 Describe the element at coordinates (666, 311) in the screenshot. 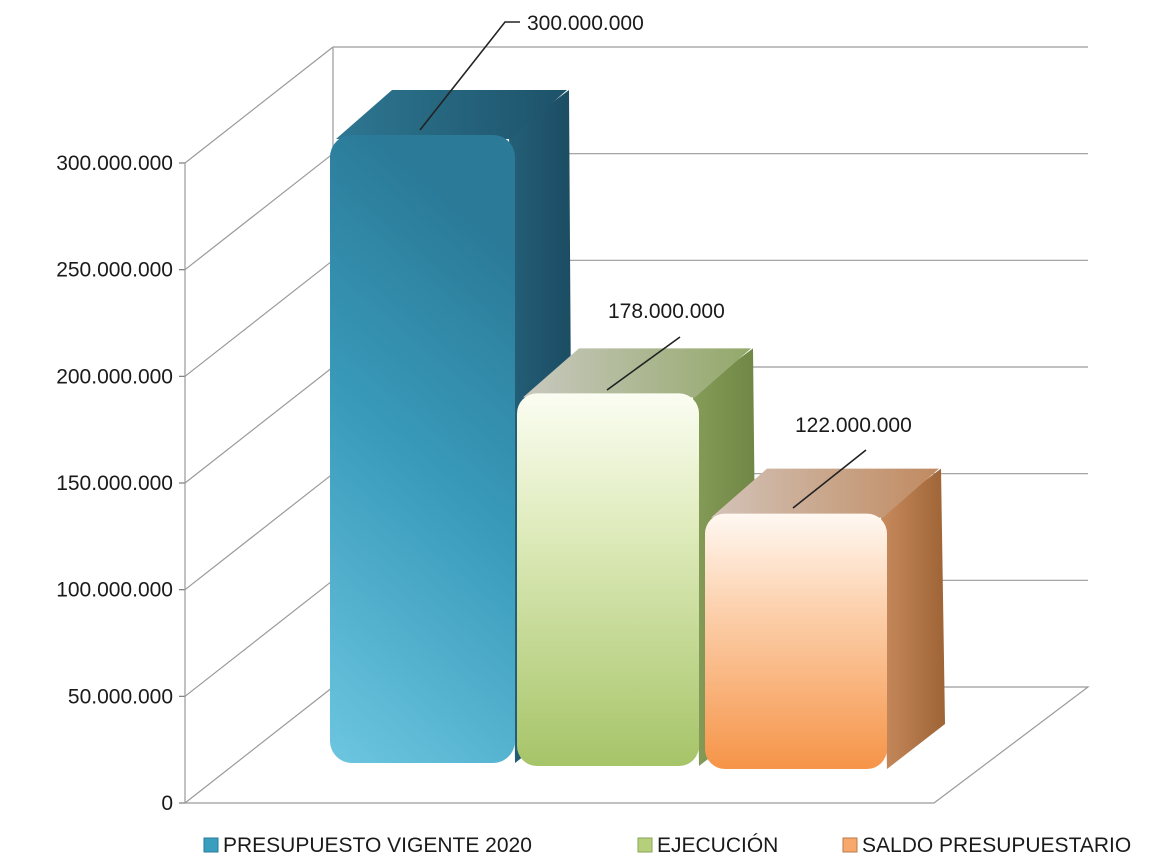

I see `data-label: 178.000.000` at that location.